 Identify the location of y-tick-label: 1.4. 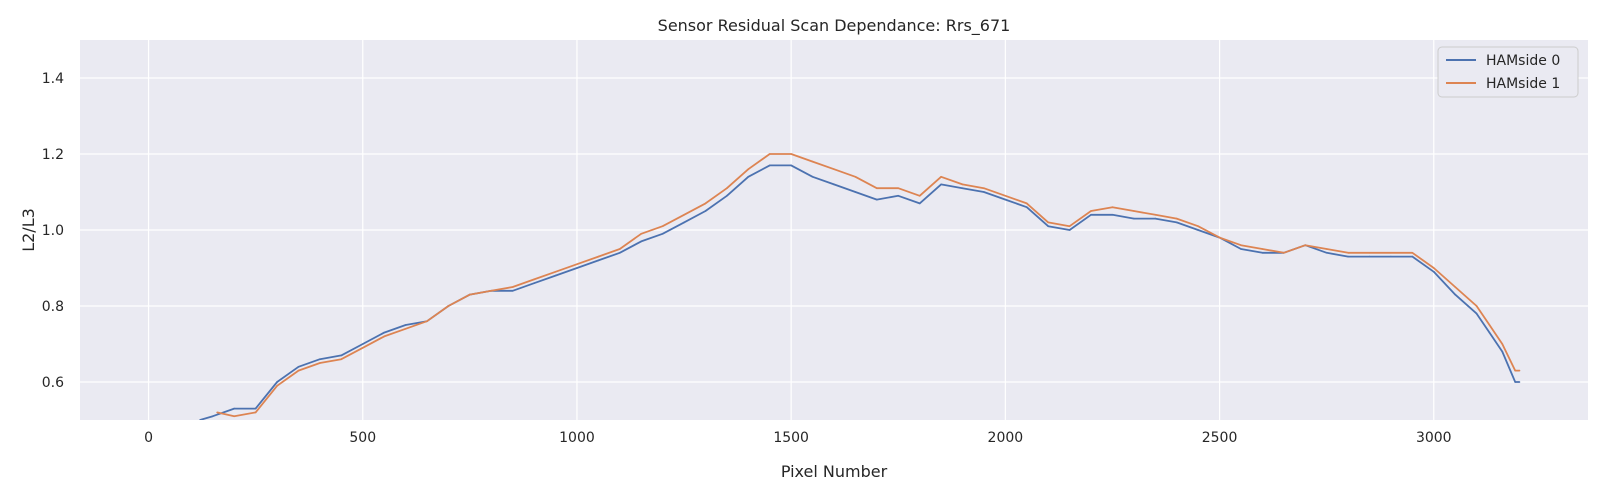
(53, 79).